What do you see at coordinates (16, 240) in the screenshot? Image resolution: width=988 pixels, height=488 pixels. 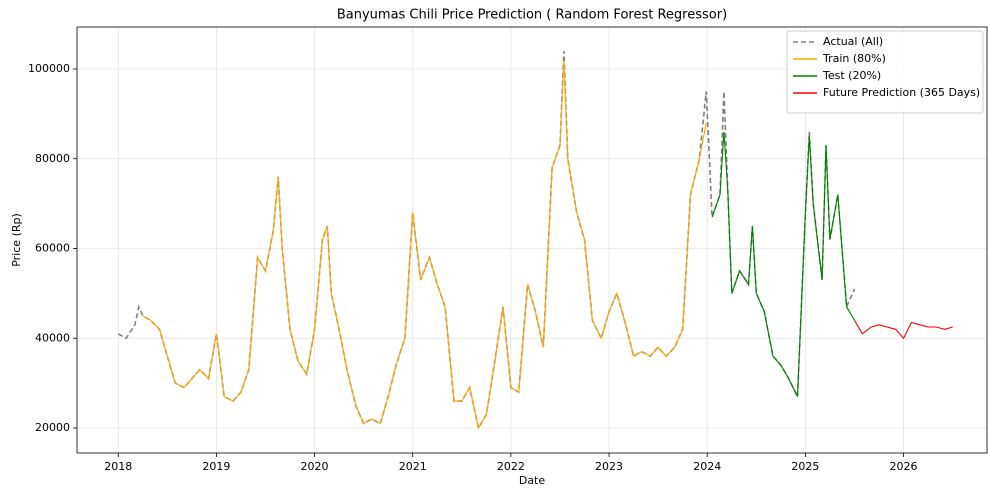 I see `y-axis-label: Price (Rp)` at bounding box center [16, 240].